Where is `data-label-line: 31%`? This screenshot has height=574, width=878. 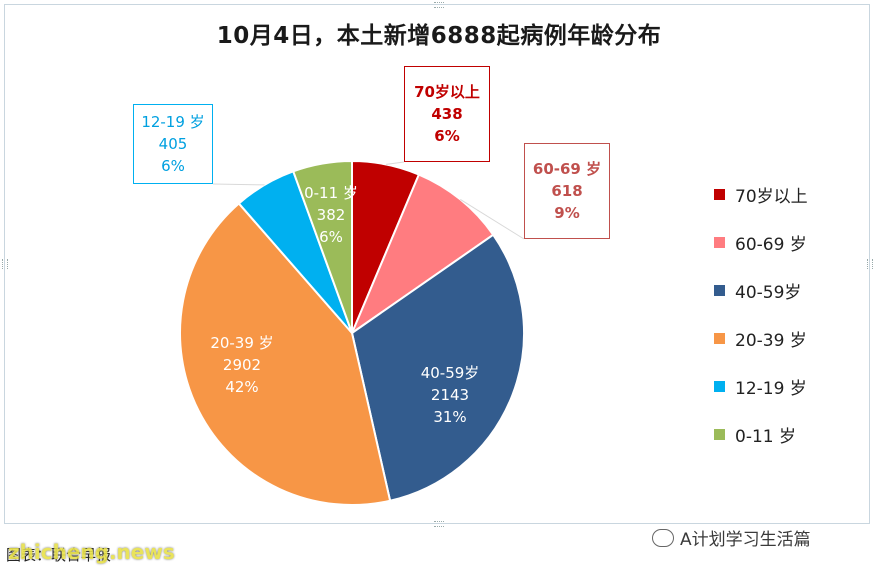 data-label-line: 31% is located at coordinates (450, 417).